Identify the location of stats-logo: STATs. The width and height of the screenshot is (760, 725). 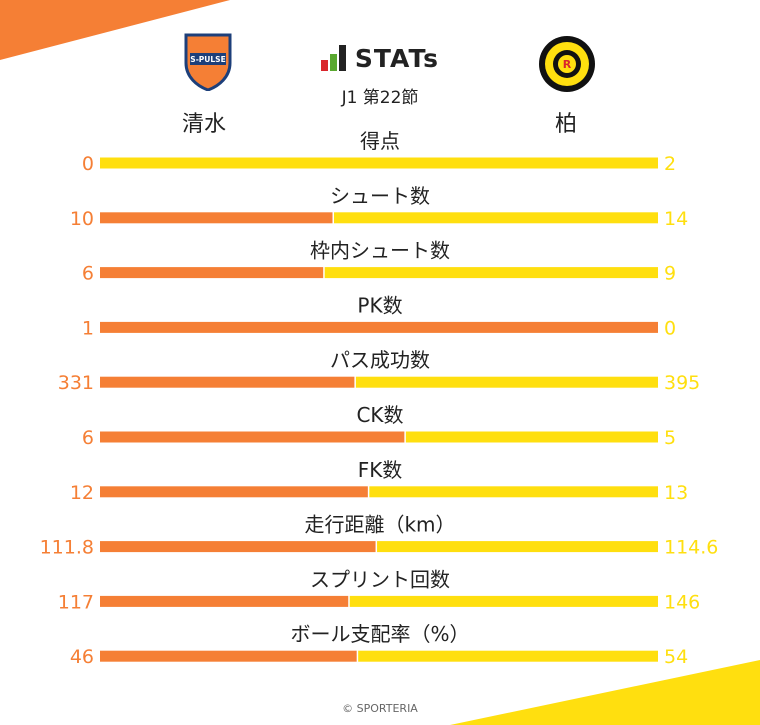
(380, 58).